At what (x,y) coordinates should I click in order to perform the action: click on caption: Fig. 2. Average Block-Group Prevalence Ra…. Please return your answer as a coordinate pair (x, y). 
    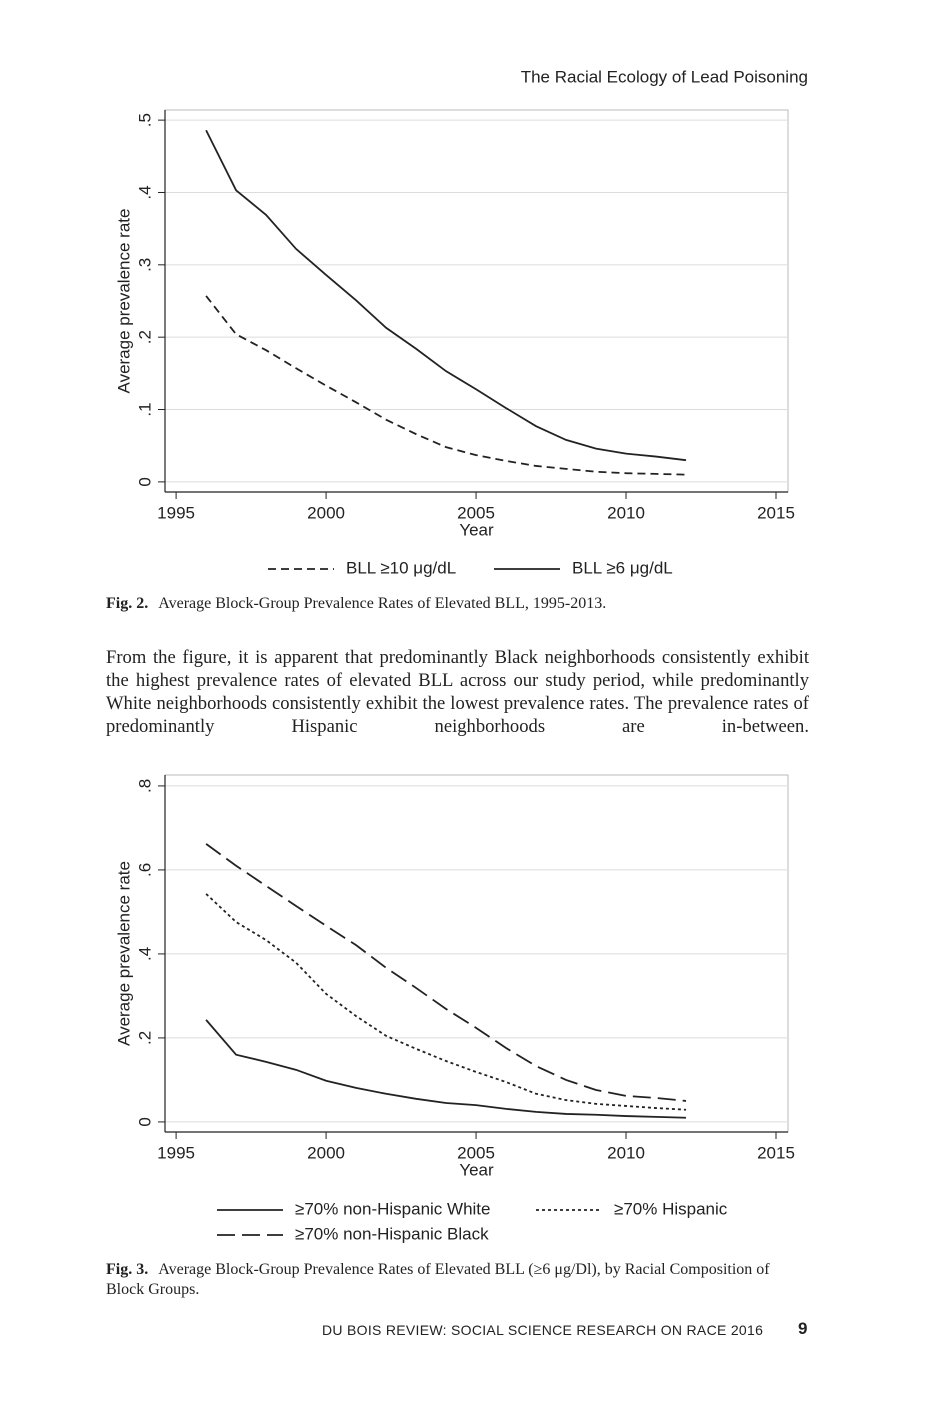
    Looking at the image, I should click on (456, 604).